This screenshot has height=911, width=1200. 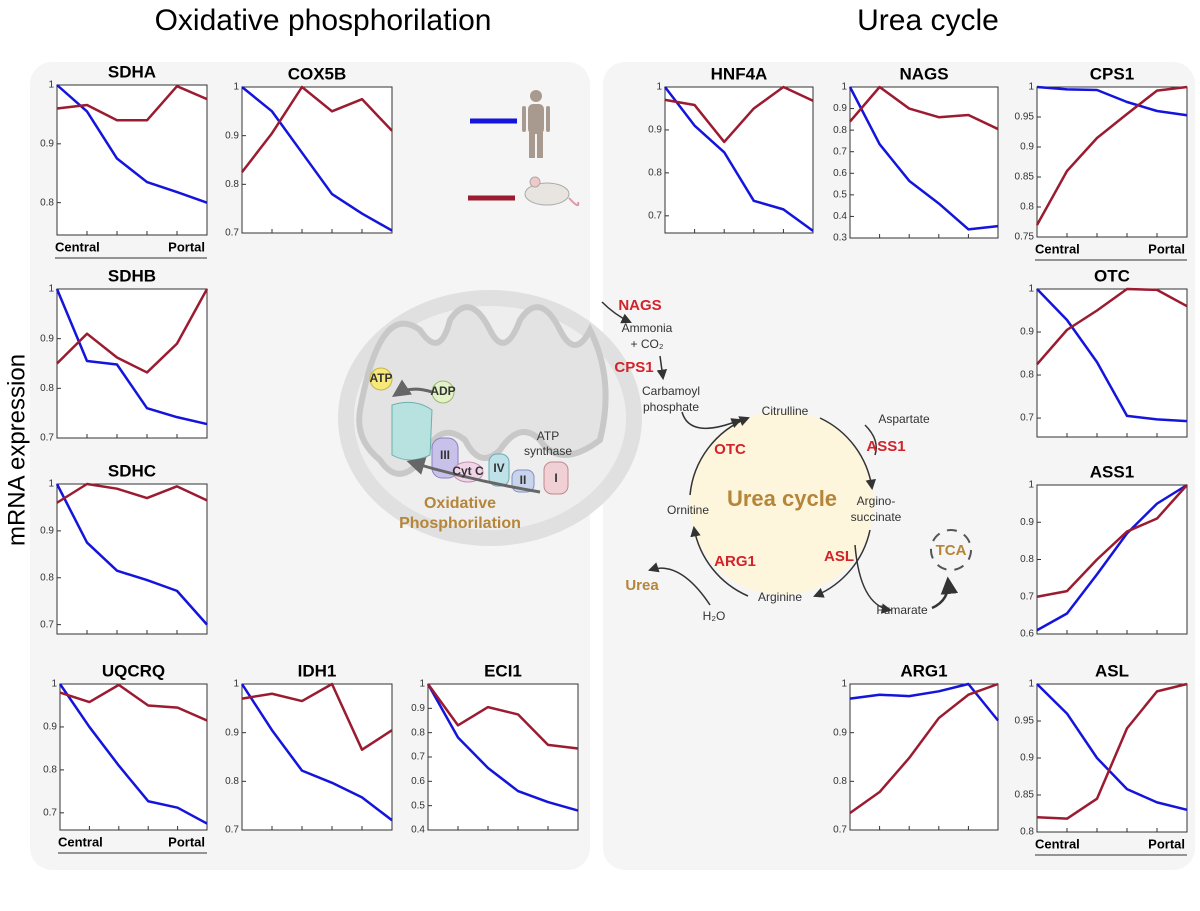 What do you see at coordinates (548, 436) in the screenshot?
I see `complex-label: ATP` at bounding box center [548, 436].